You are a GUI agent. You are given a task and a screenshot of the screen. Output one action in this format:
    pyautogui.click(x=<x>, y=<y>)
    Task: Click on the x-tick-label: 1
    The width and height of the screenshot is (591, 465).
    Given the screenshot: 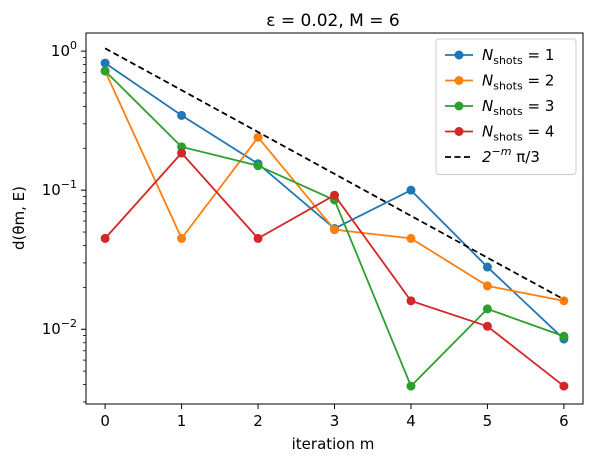 What is the action you would take?
    pyautogui.click(x=182, y=421)
    